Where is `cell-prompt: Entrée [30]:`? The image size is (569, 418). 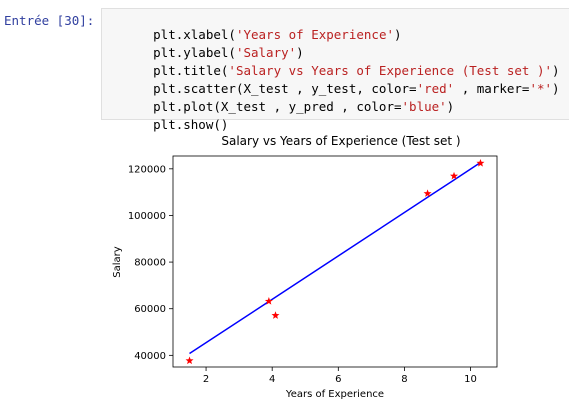 cell-prompt: Entrée [30]: is located at coordinates (49, 20).